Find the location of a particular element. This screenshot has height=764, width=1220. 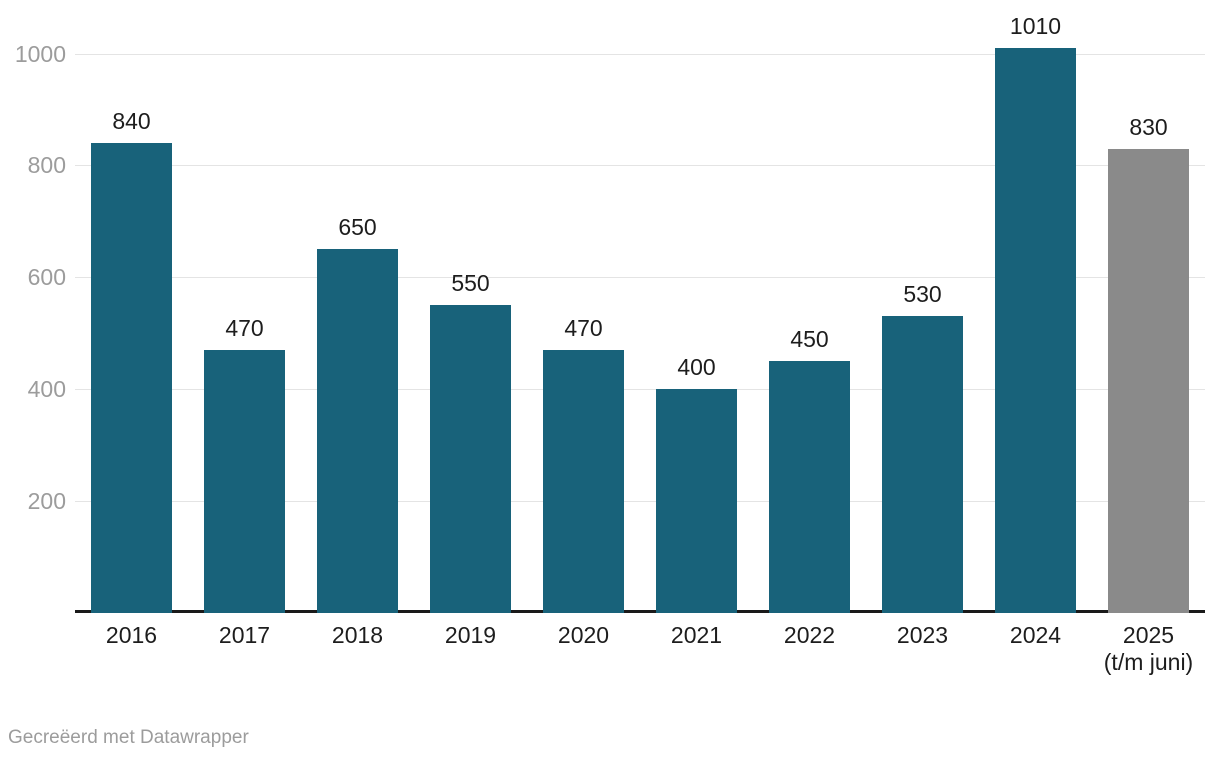

x-axis-label-text: 2020 is located at coordinates (583, 635).